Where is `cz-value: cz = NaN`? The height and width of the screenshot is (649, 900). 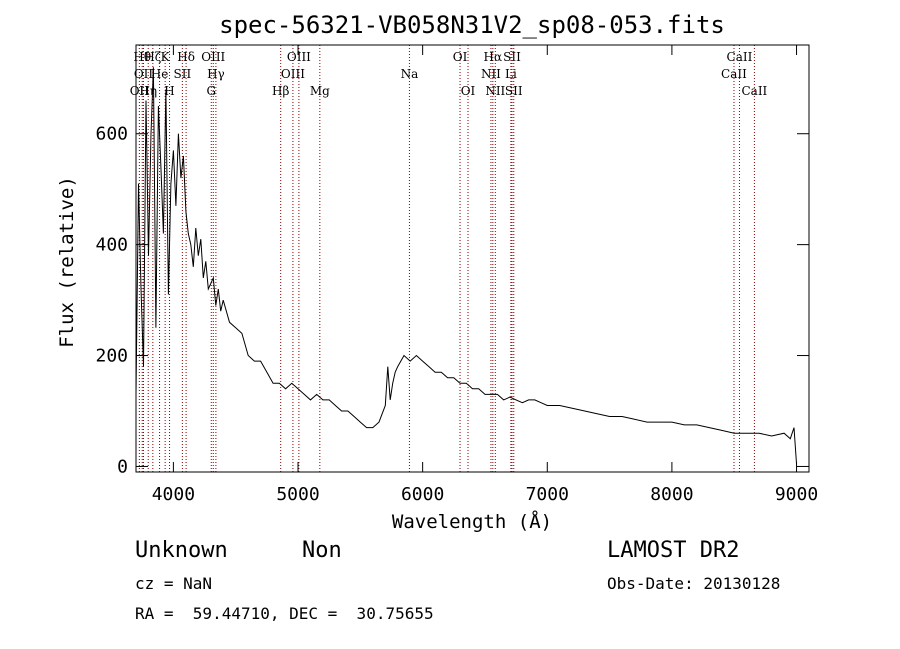
cz-value: cz = NaN is located at coordinates (174, 583).